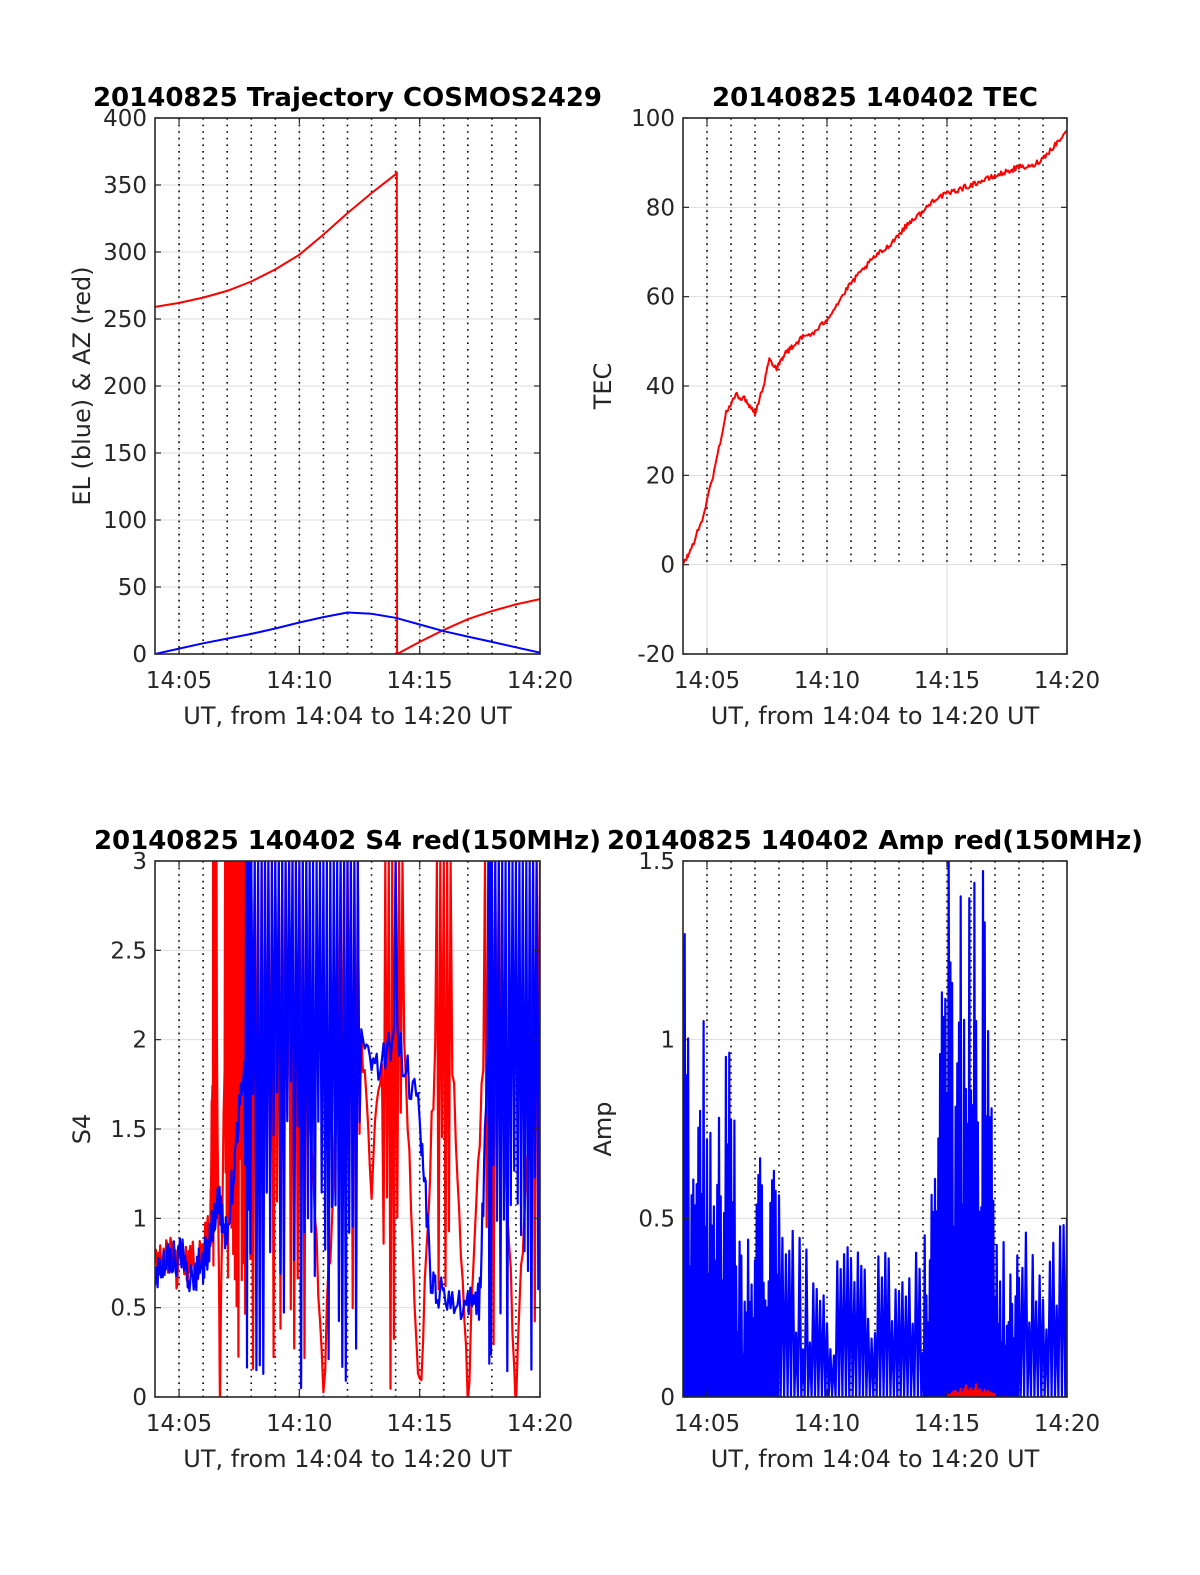  What do you see at coordinates (125, 119) in the screenshot?
I see `y-tick-label: 400` at bounding box center [125, 119].